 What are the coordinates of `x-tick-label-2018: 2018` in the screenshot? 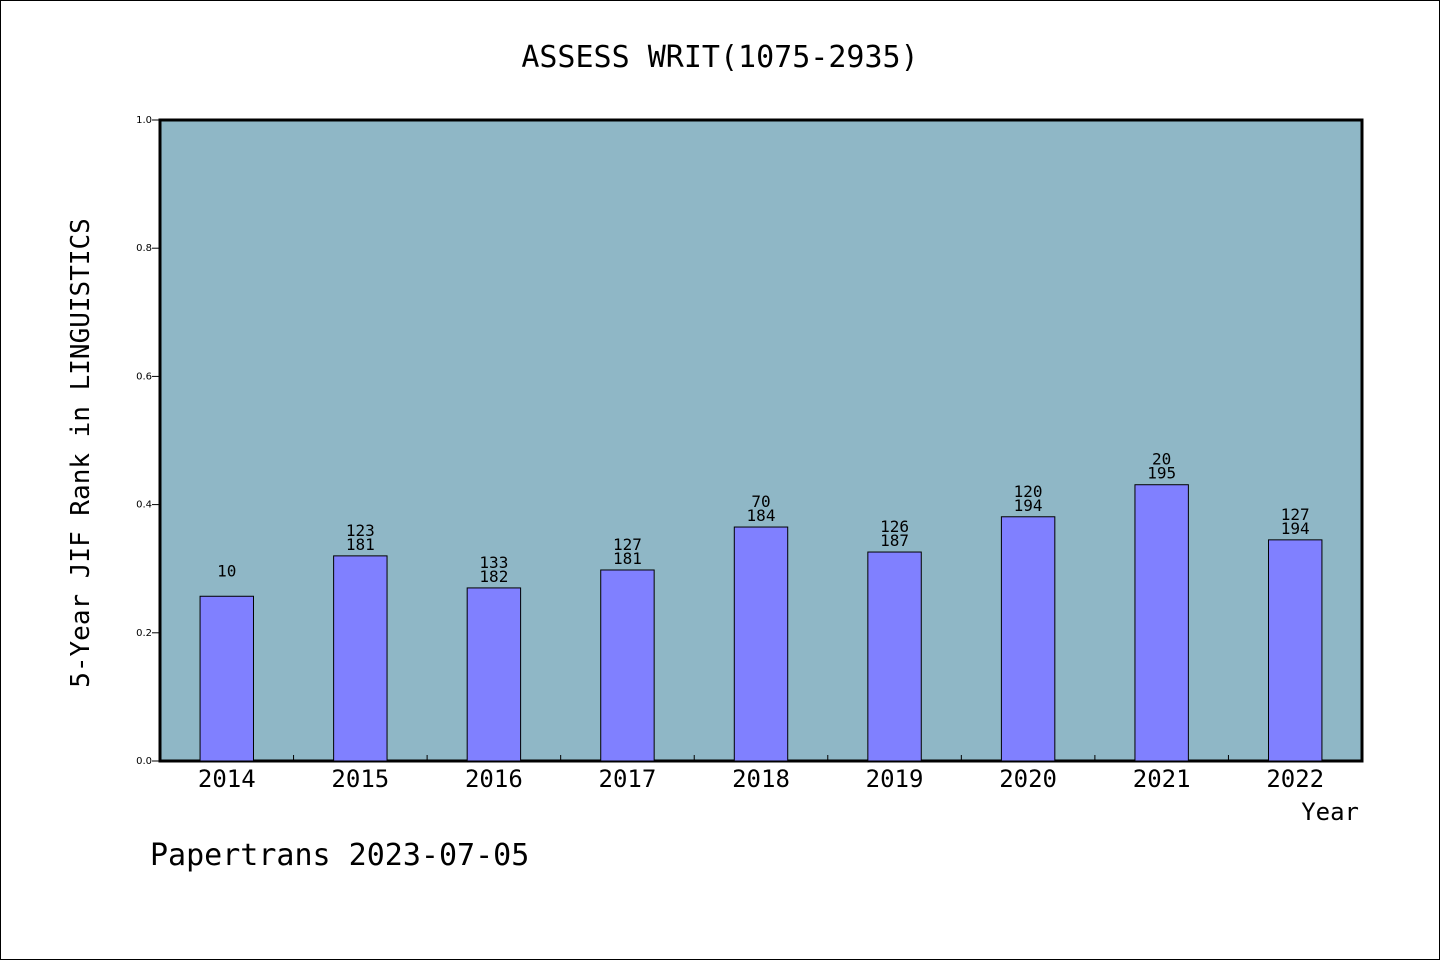 It's located at (761, 779).